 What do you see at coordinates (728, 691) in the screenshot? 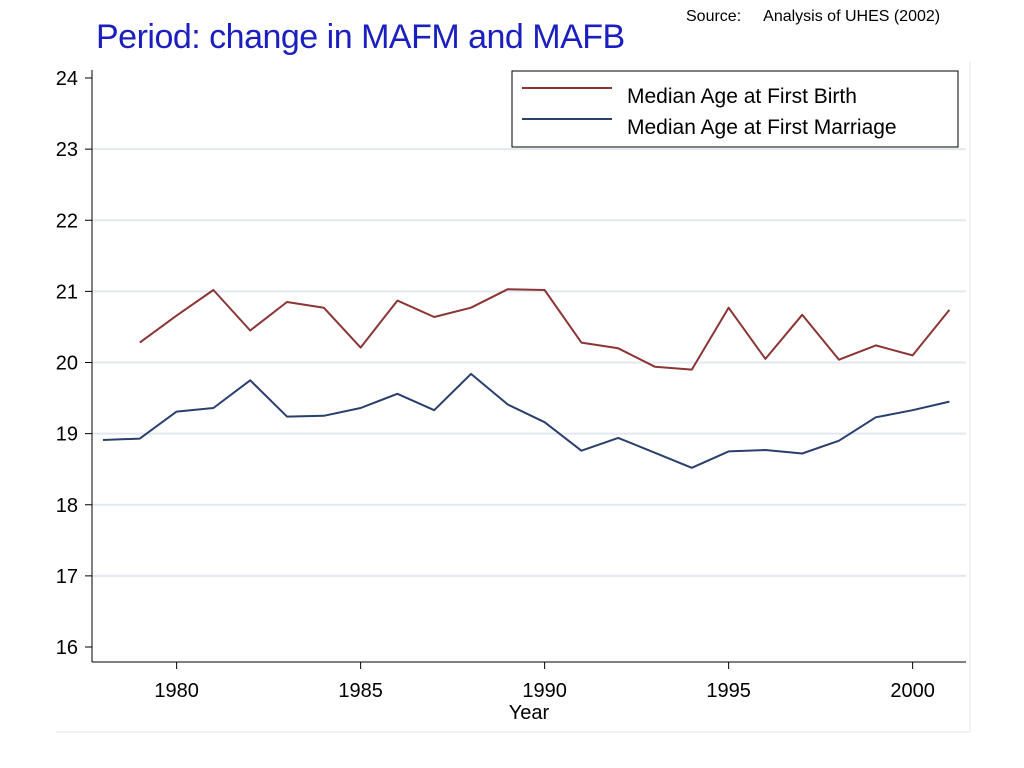
I see `x-tick-label-1995: 1995` at bounding box center [728, 691].